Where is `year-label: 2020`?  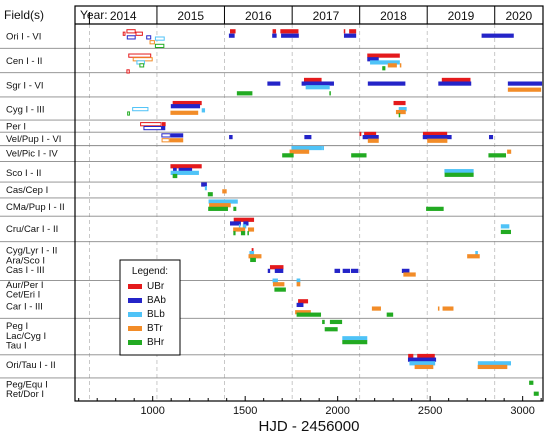 year-label: 2020 is located at coordinates (519, 16).